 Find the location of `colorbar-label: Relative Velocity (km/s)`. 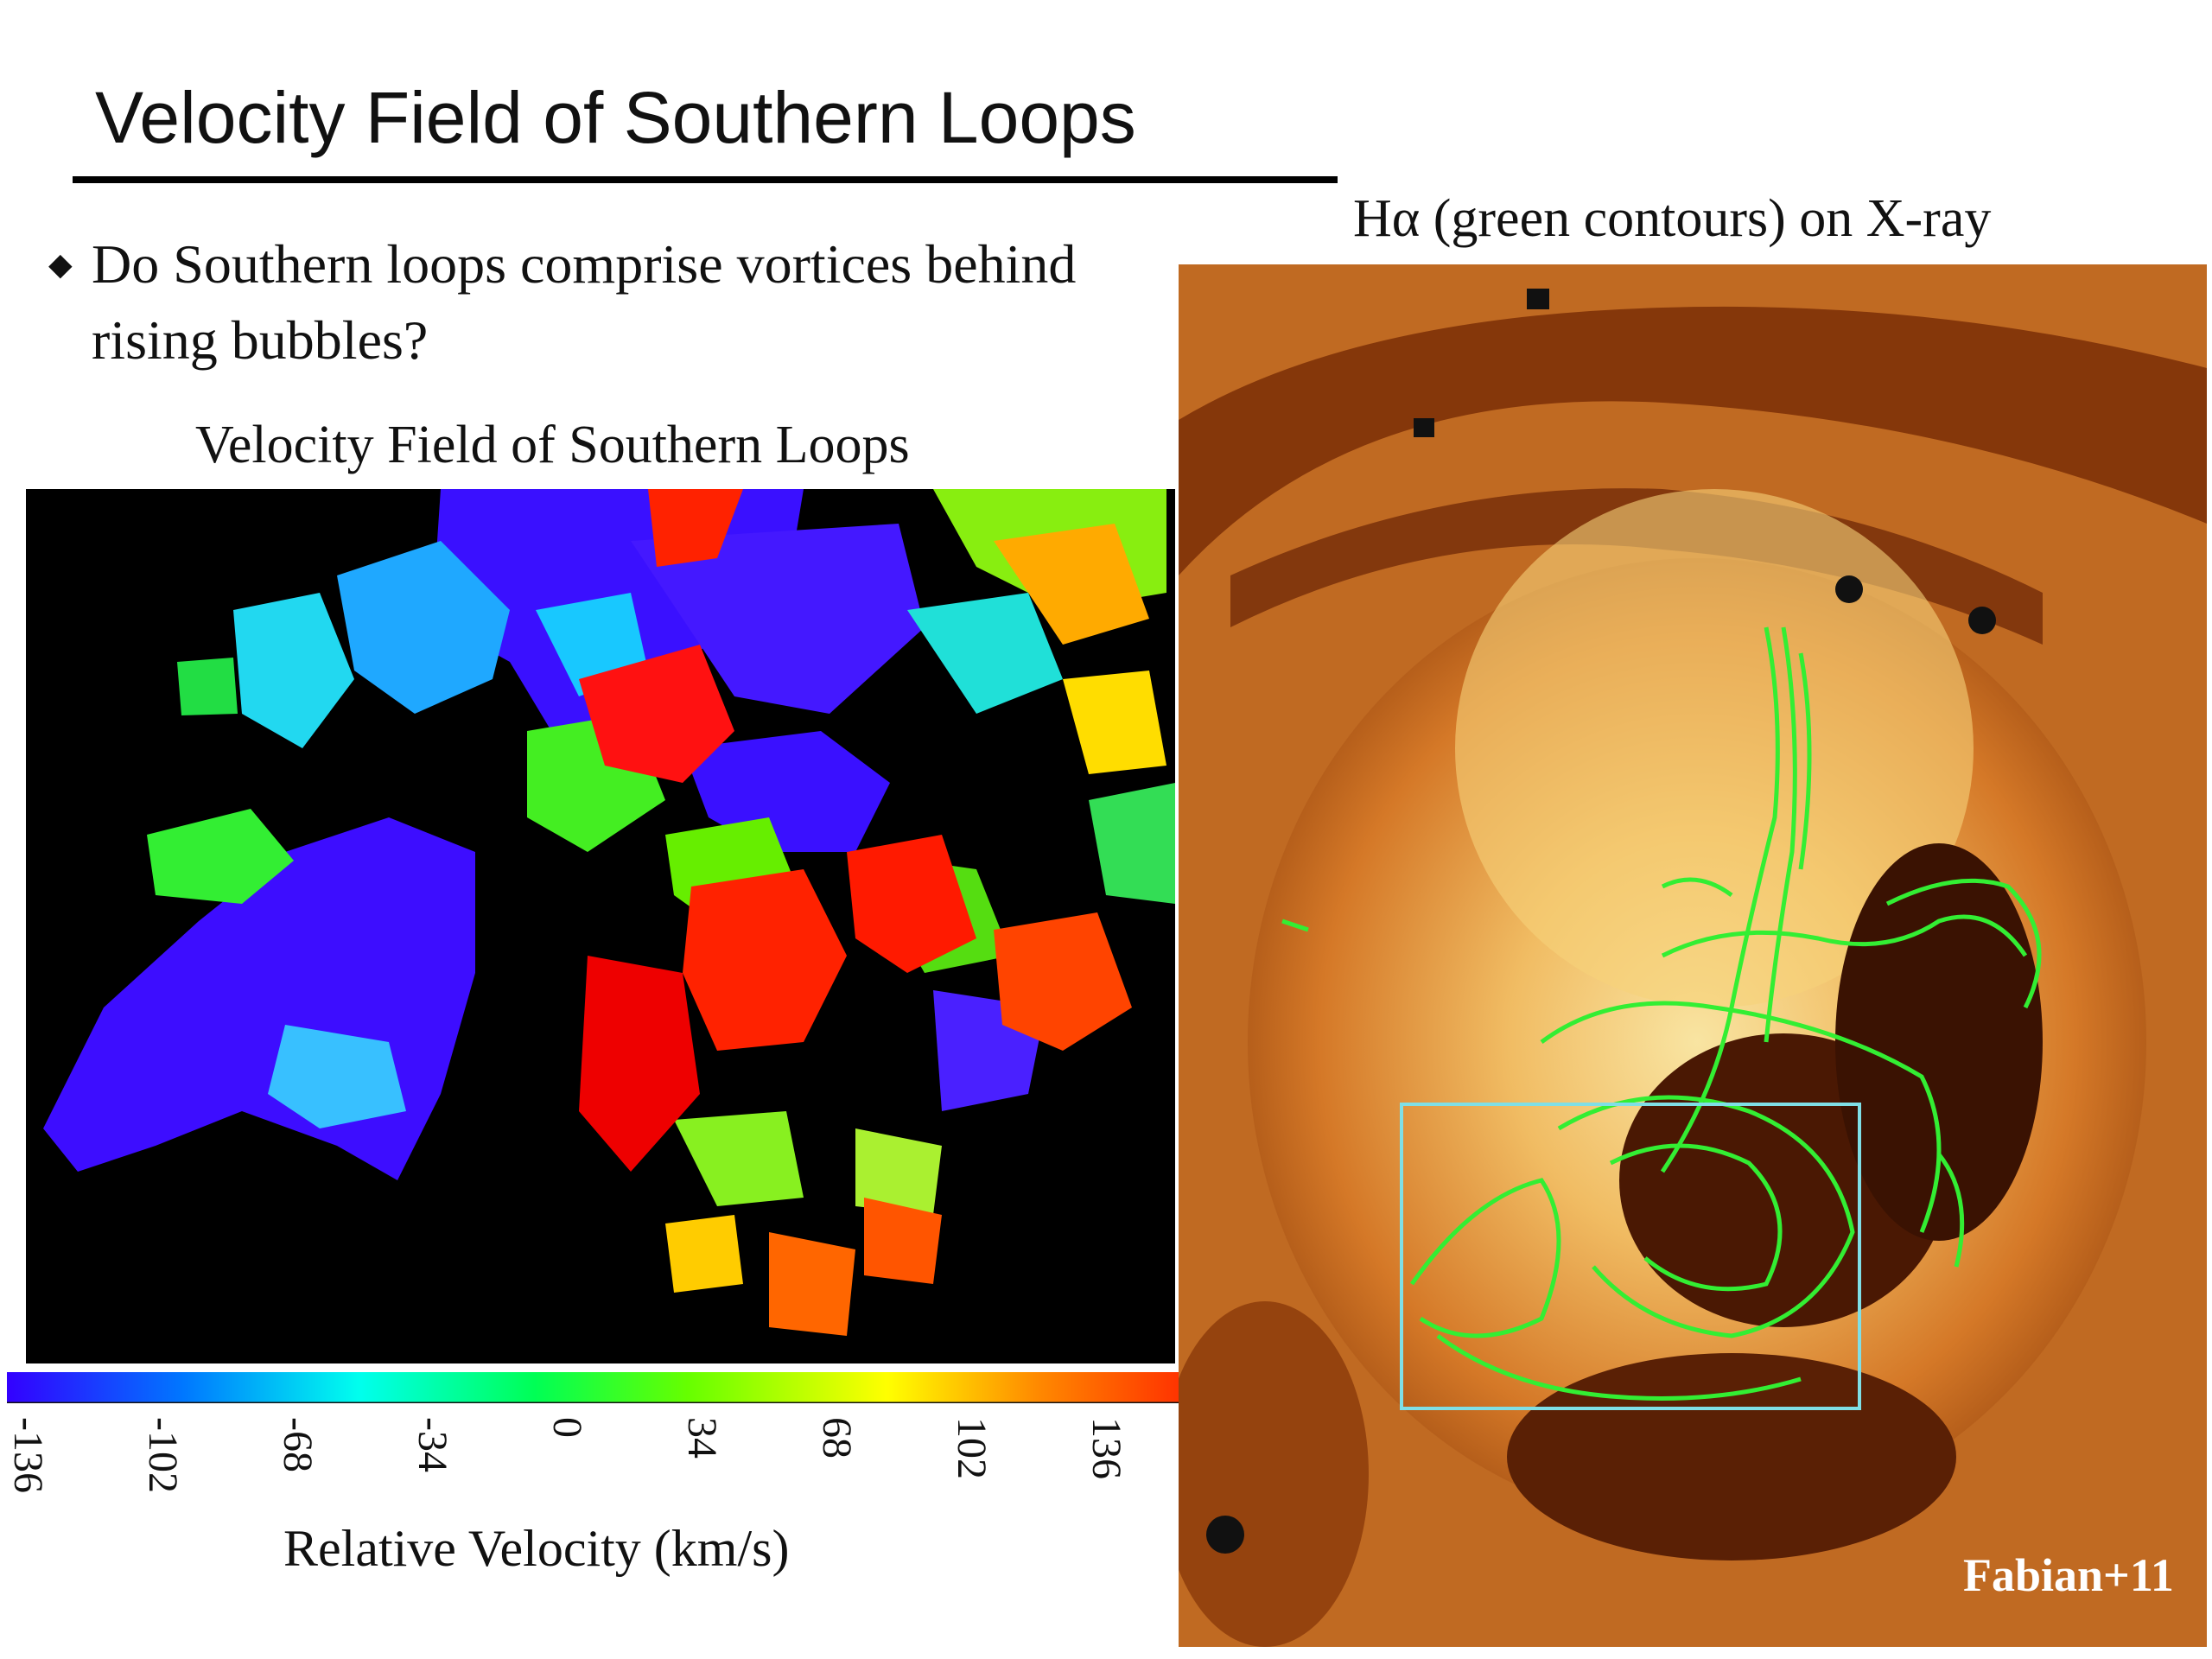

colorbar-label: Relative Velocity (km/s) is located at coordinates (536, 1548).